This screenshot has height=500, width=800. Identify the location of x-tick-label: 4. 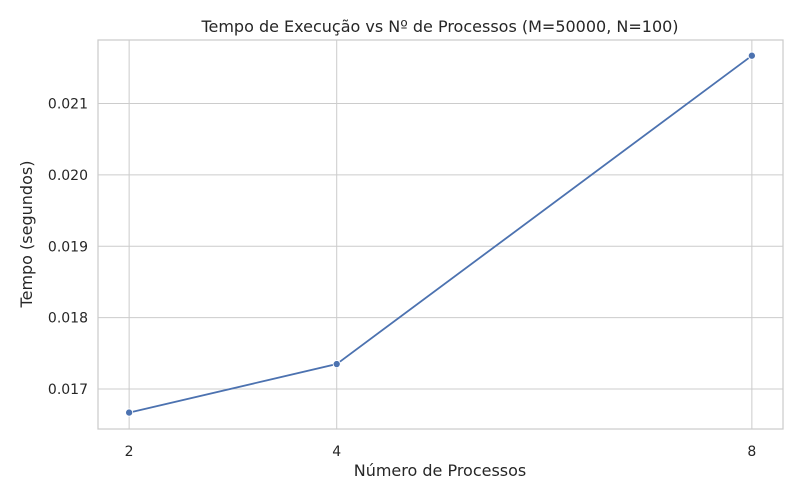
(336, 452).